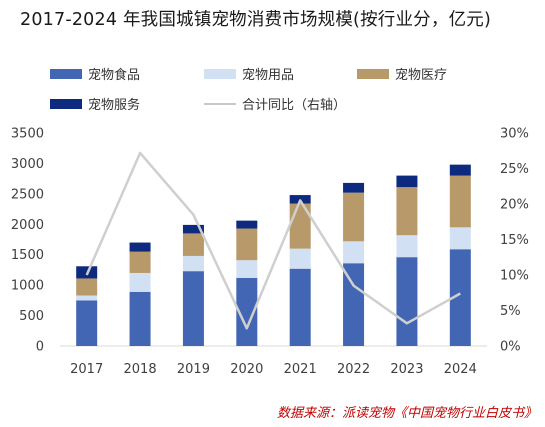  I want to click on legend-label-yoy: 合计同比（右轴）, so click(294, 105).